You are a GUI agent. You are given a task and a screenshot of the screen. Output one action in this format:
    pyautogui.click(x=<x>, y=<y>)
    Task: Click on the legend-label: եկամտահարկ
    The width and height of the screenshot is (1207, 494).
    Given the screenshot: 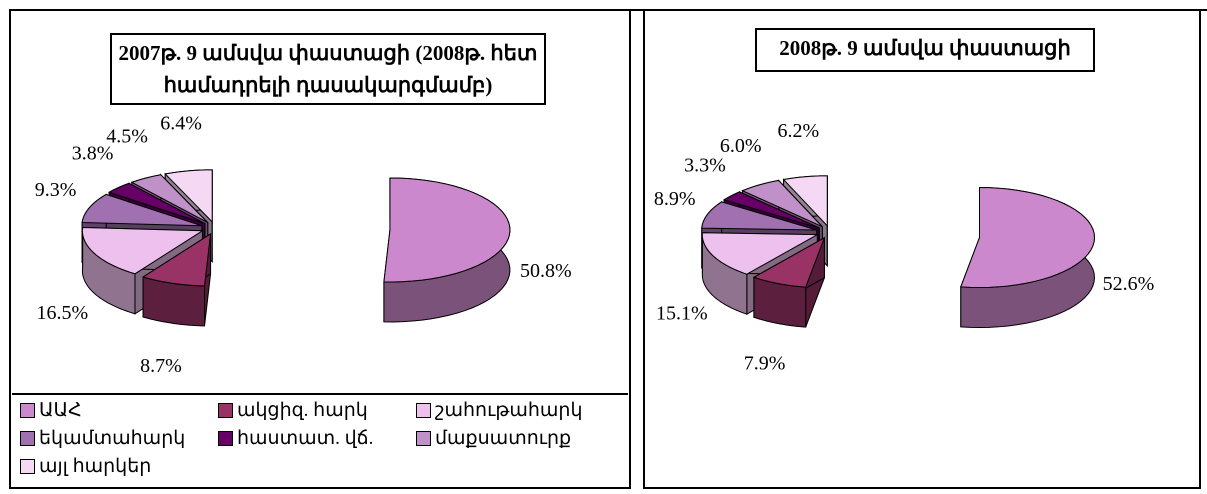 What is the action you would take?
    pyautogui.click(x=112, y=438)
    